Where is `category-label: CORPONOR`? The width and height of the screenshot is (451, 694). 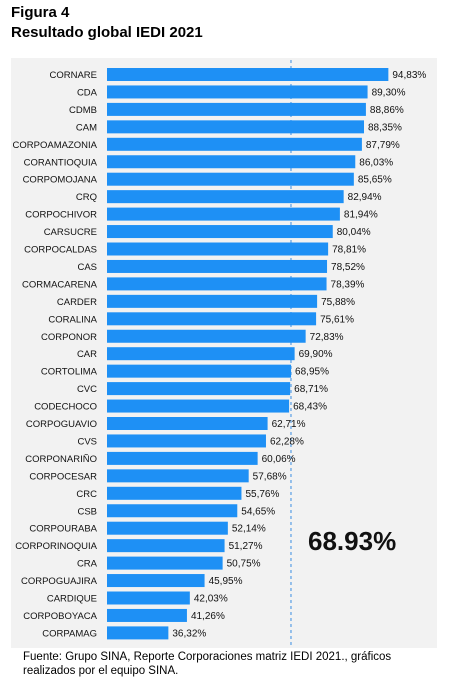
category-label: CORPONOR is located at coordinates (69, 337).